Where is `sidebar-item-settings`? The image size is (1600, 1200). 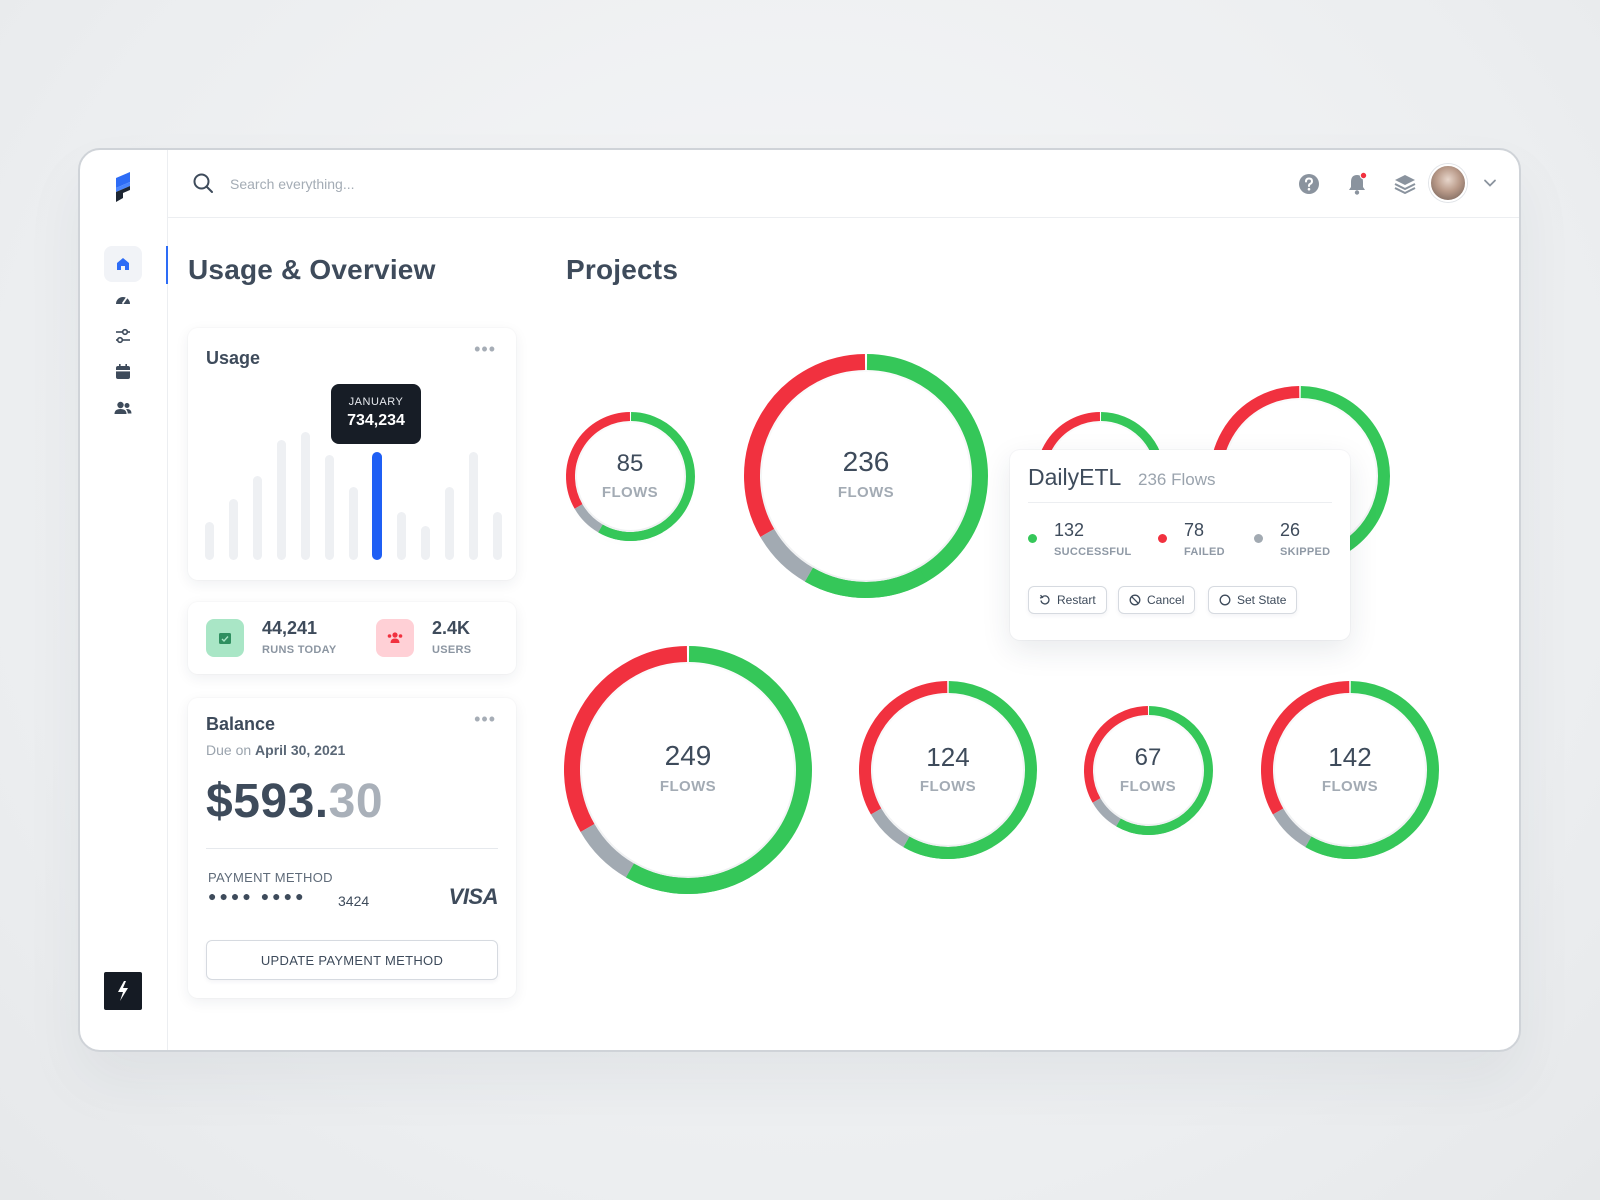 sidebar-item-settings is located at coordinates (123, 336).